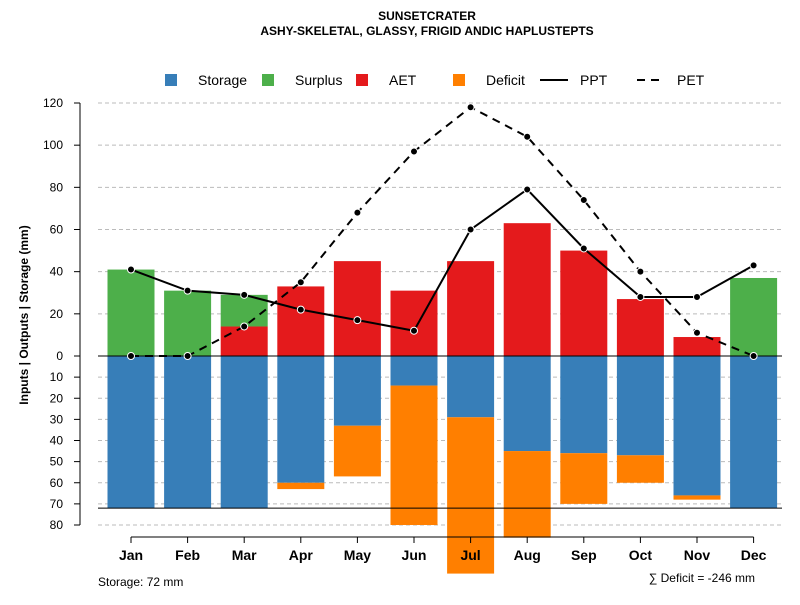 This screenshot has height=605, width=800. I want to click on legend-swatch-storage, so click(171, 80).